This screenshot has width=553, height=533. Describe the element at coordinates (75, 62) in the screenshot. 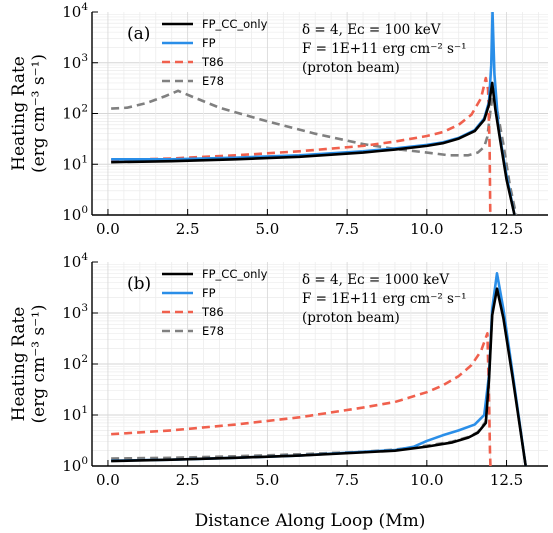

I see `panel-a-y-tick-label: 10³` at that location.